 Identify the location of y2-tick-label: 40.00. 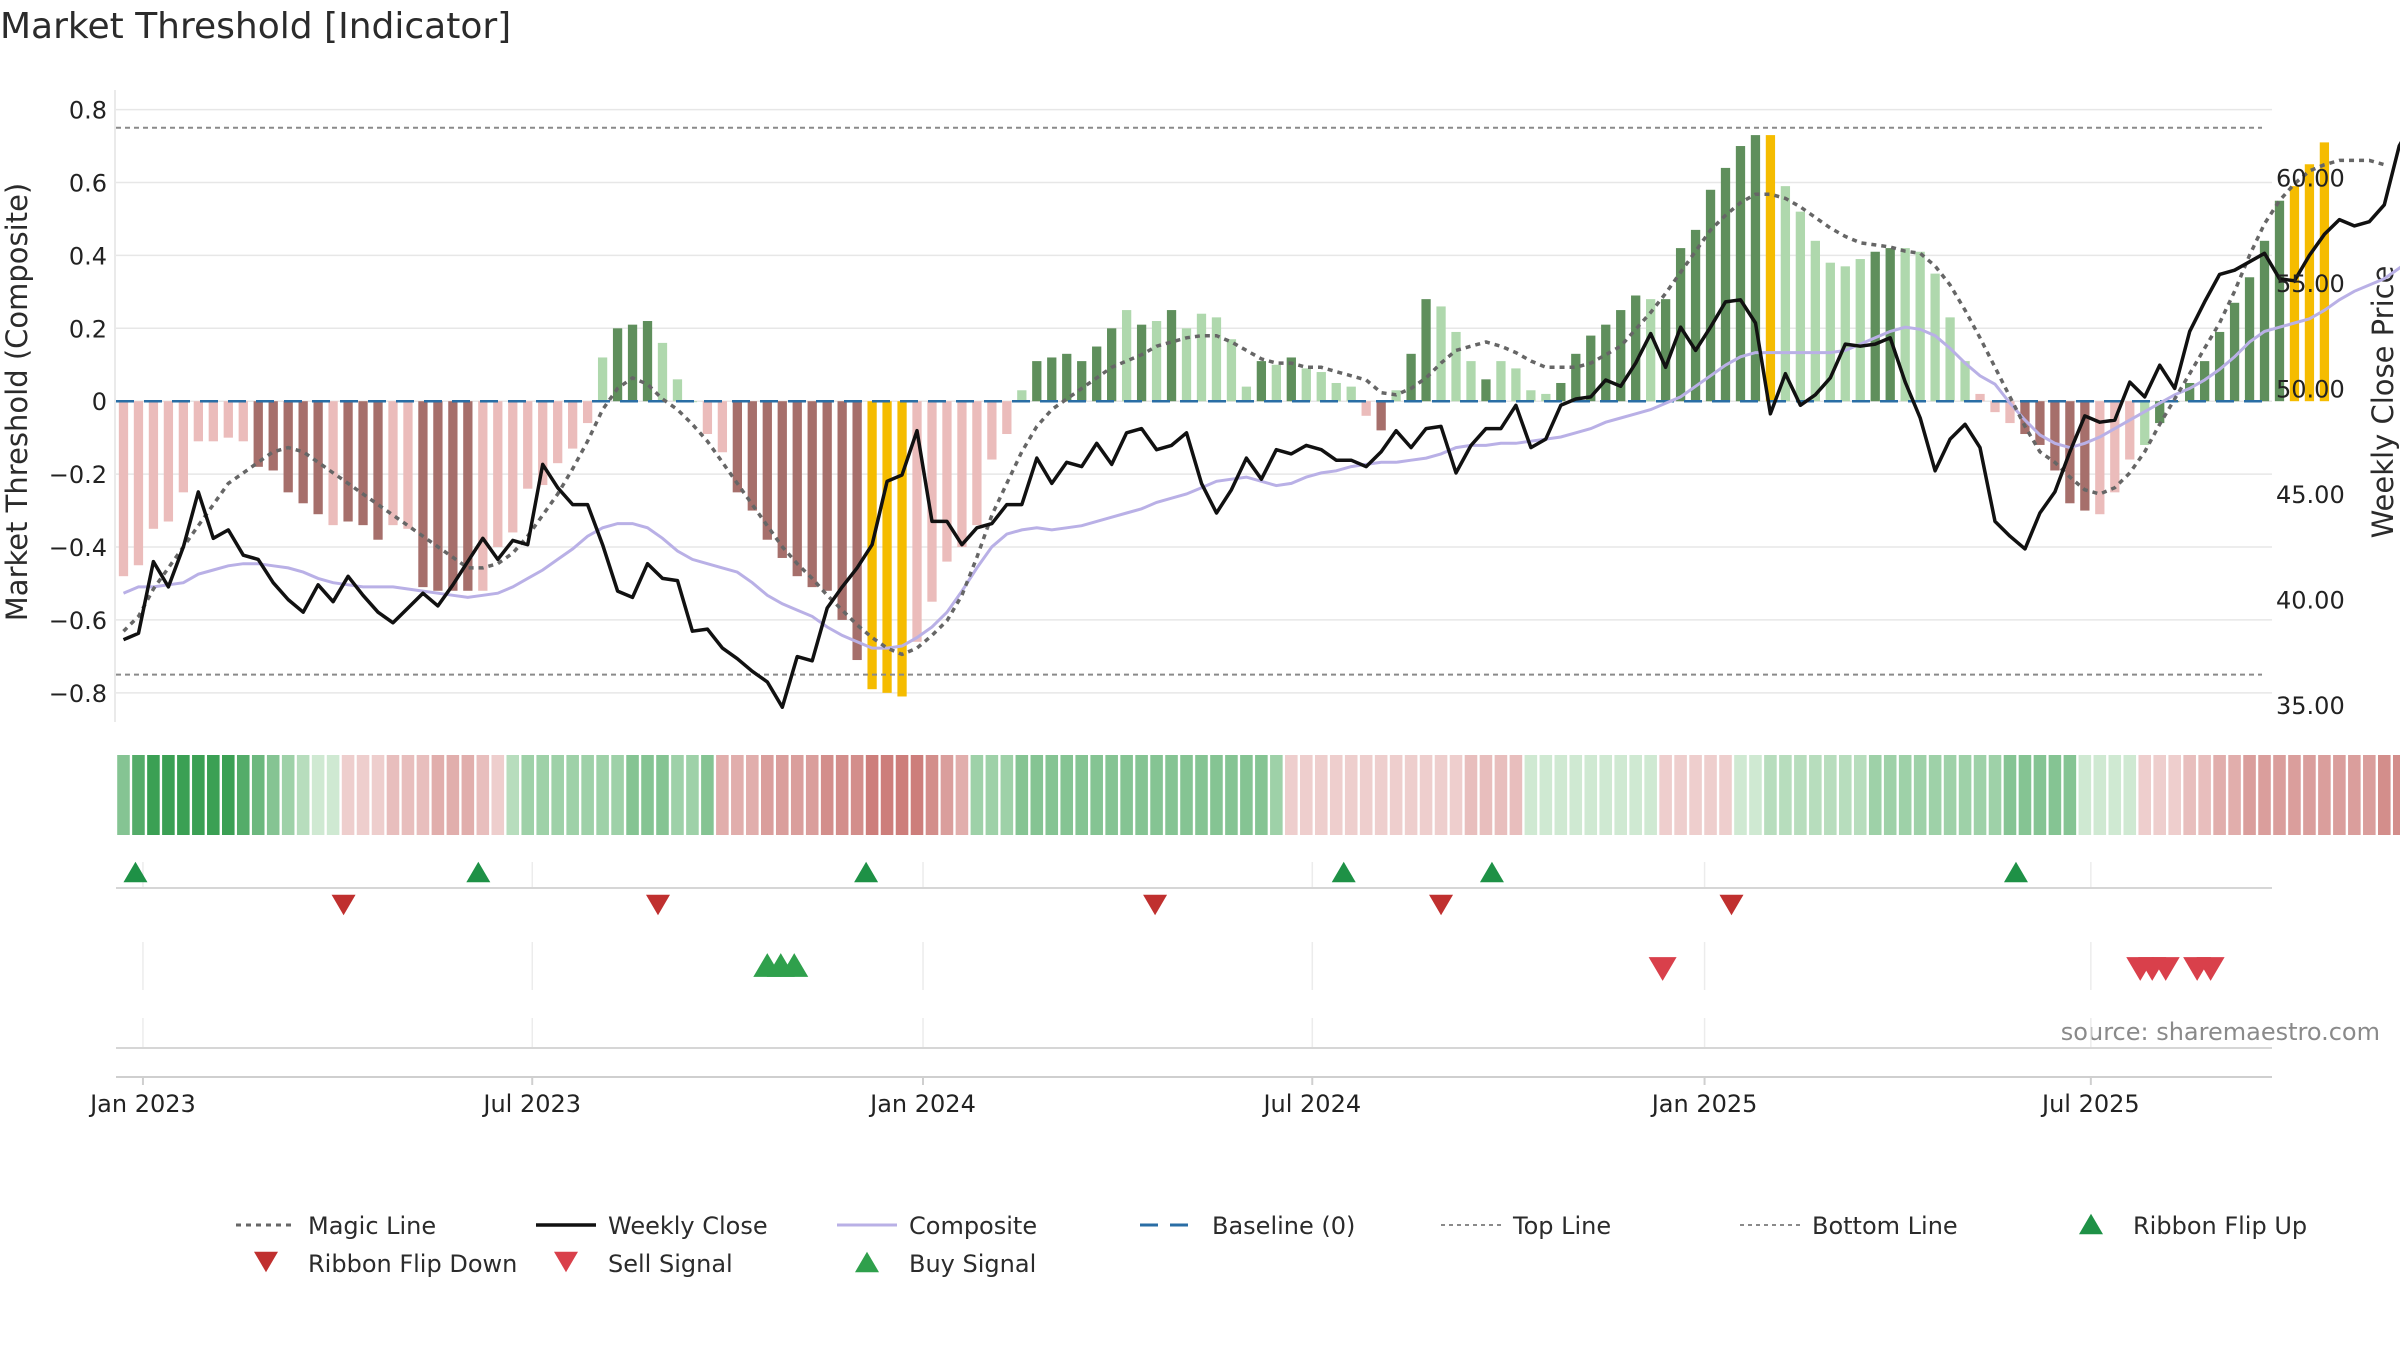
(2310, 601).